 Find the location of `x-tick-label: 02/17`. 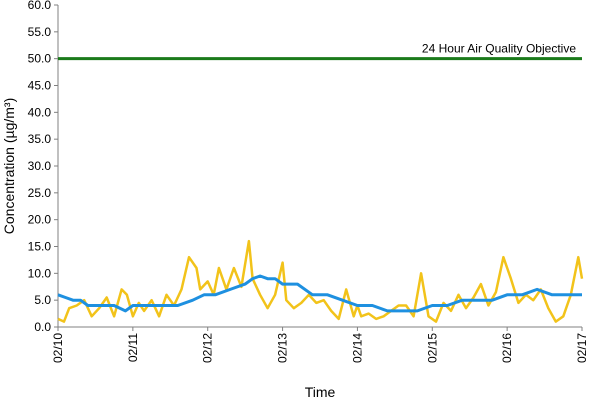

x-tick-label: 02/17 is located at coordinates (582, 348).